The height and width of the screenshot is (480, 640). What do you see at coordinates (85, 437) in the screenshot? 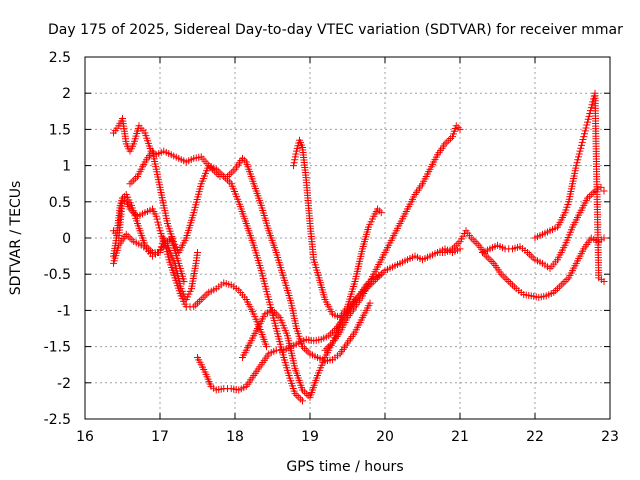
I see `x-tick-label: 16` at bounding box center [85, 437].